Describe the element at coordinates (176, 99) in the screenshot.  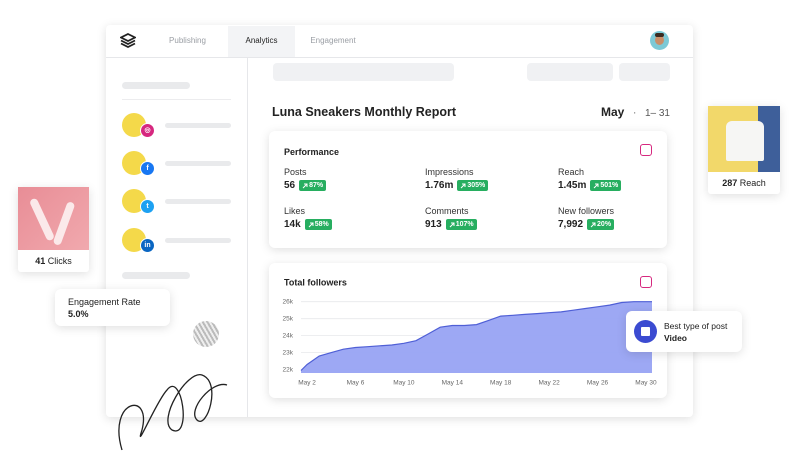
I see `divider` at that location.